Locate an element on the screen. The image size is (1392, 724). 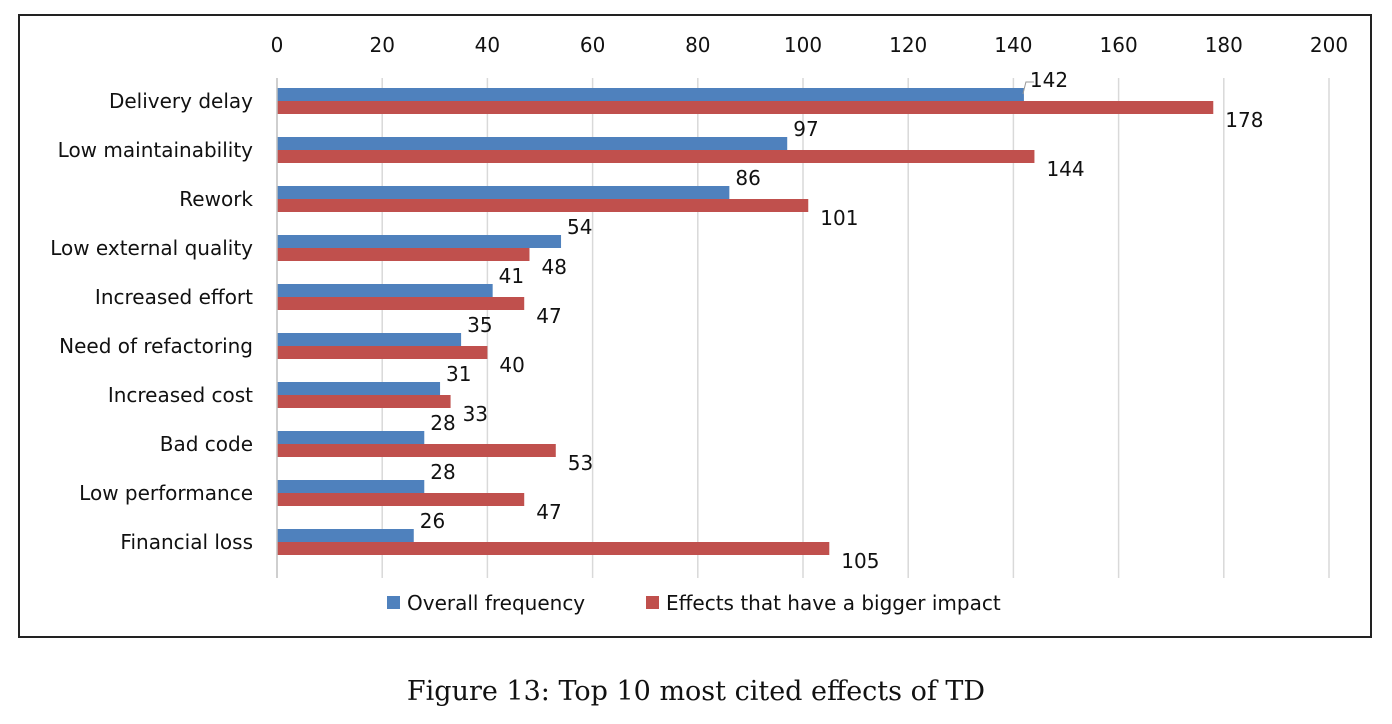
legend-label: Overall frequency is located at coordinates (496, 603).